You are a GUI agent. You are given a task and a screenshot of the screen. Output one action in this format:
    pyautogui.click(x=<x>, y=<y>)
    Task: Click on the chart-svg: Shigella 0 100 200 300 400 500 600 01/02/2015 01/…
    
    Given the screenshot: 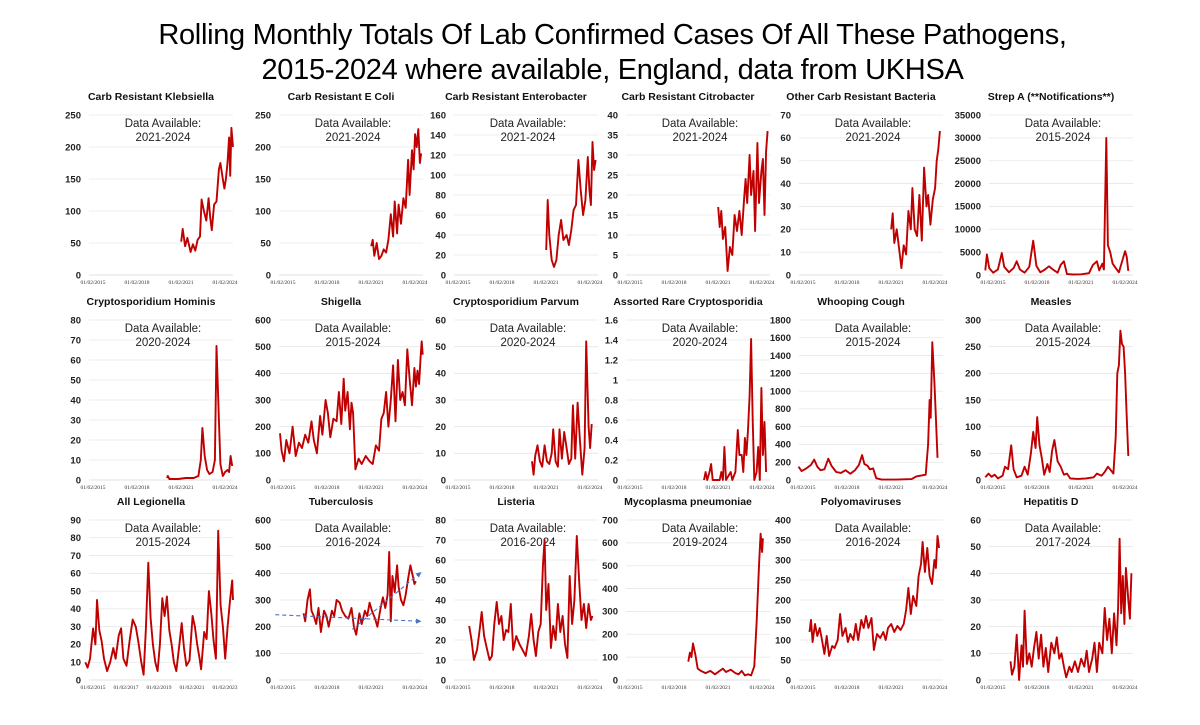 What is the action you would take?
    pyautogui.click(x=341, y=393)
    